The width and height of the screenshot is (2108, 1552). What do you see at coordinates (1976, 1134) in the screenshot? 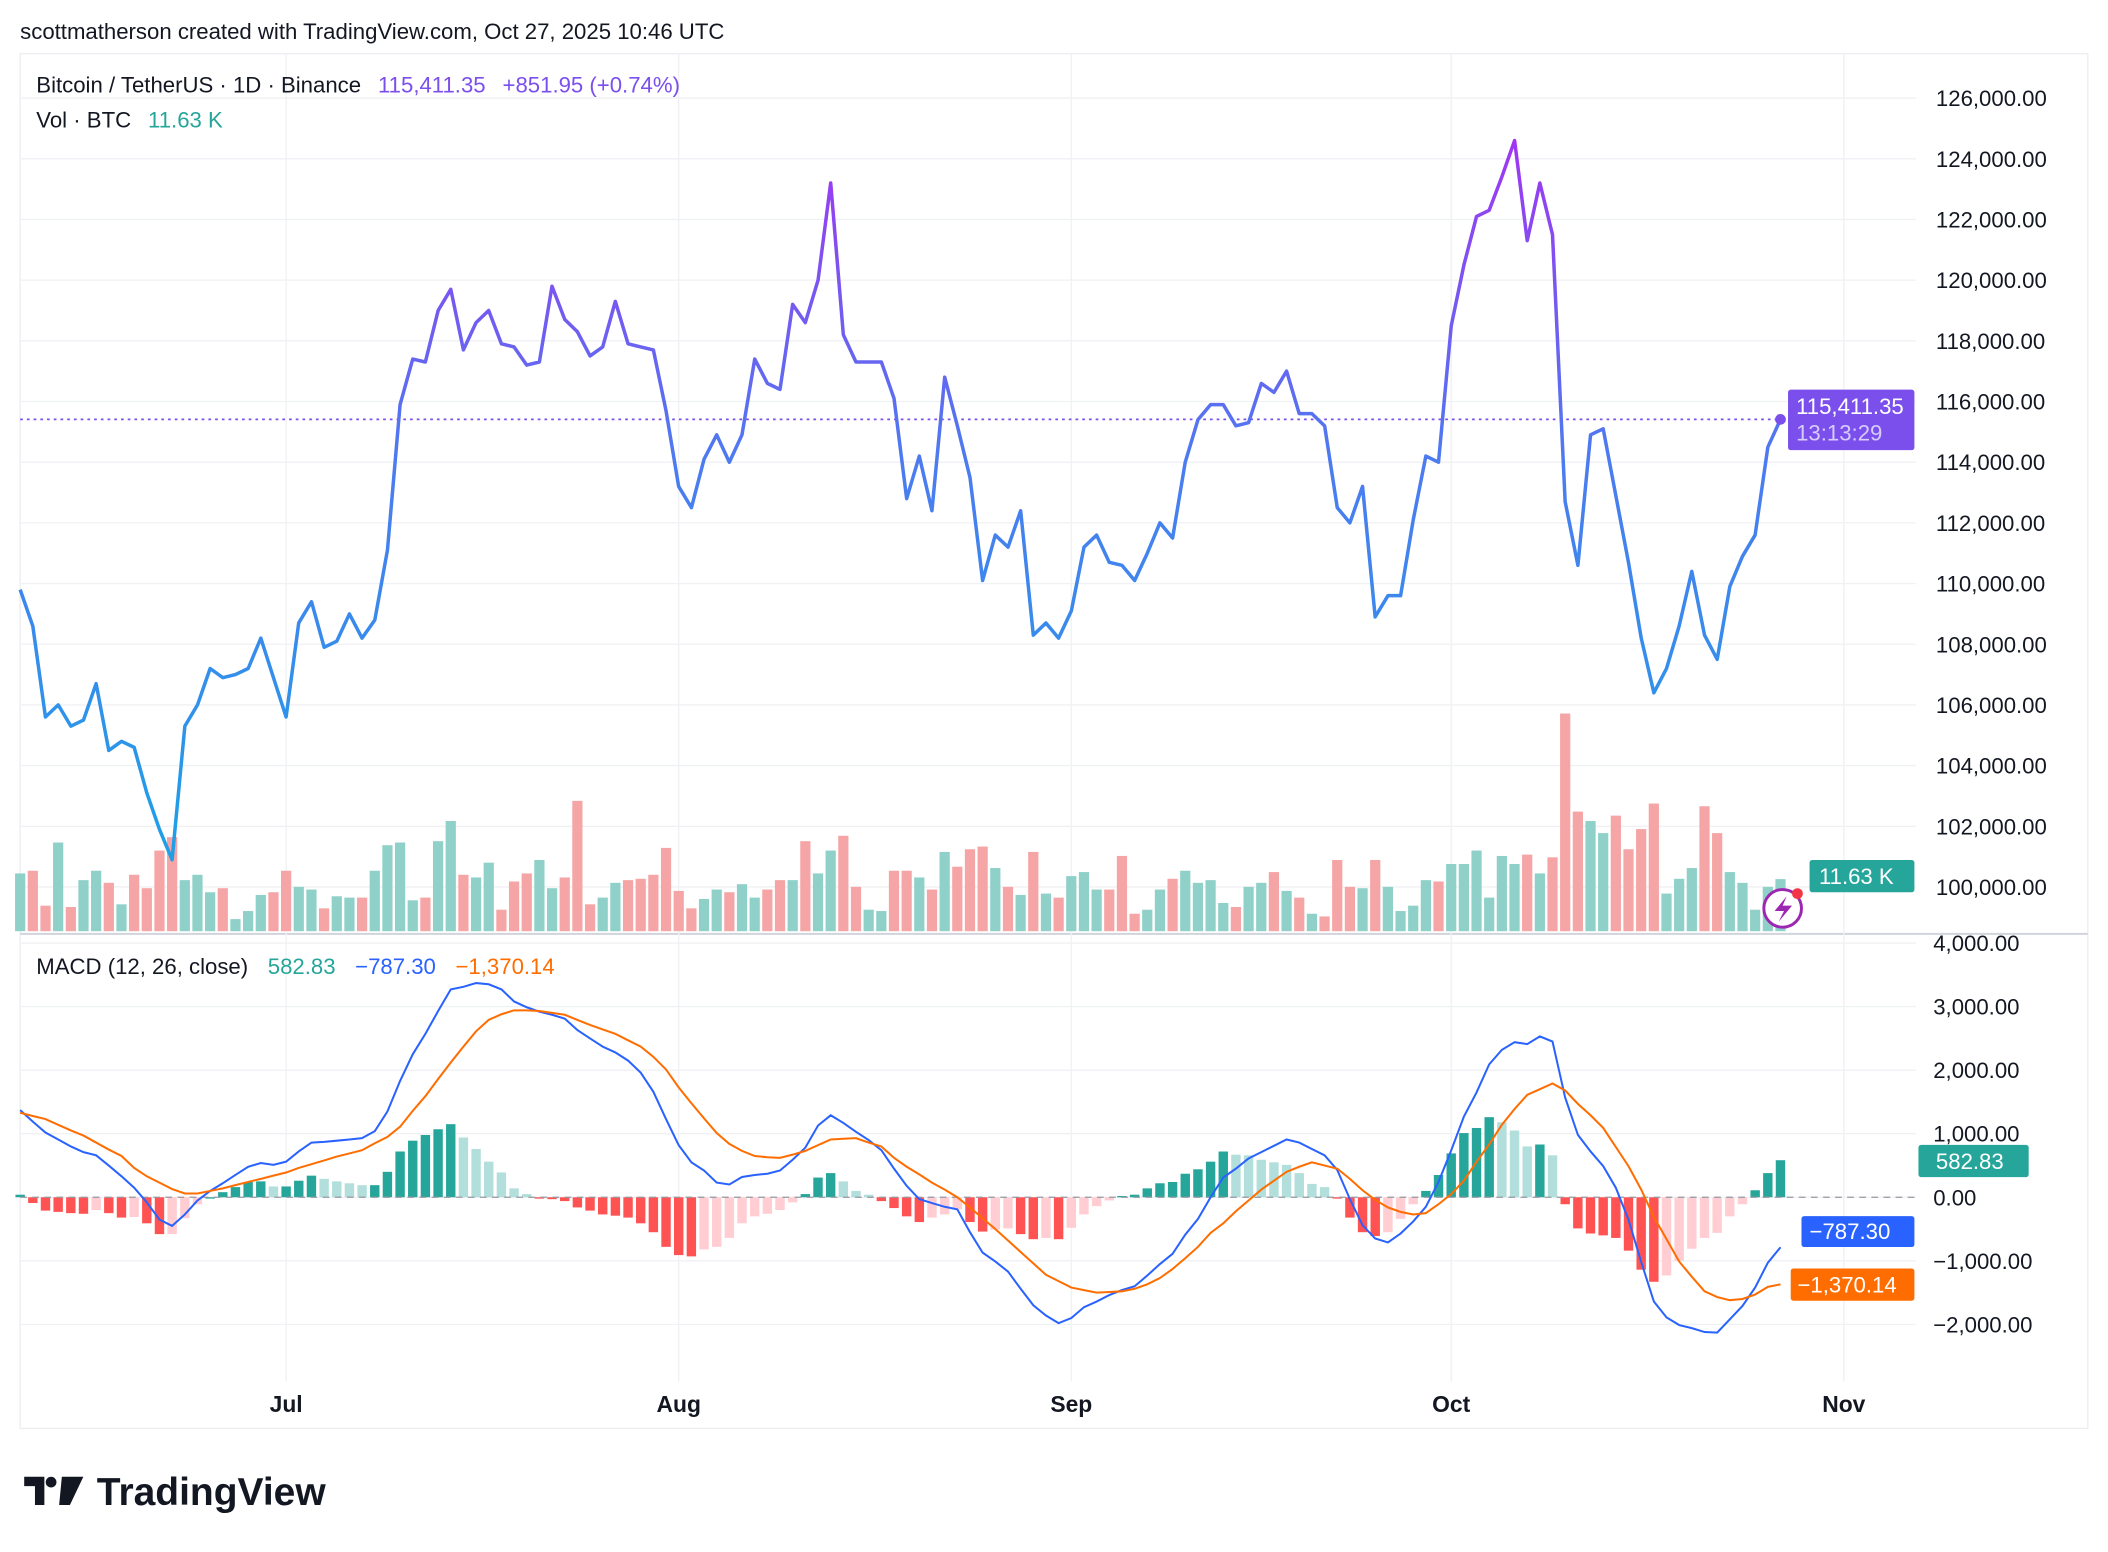
I see `macd-tick-label: 1,000.00` at bounding box center [1976, 1134].